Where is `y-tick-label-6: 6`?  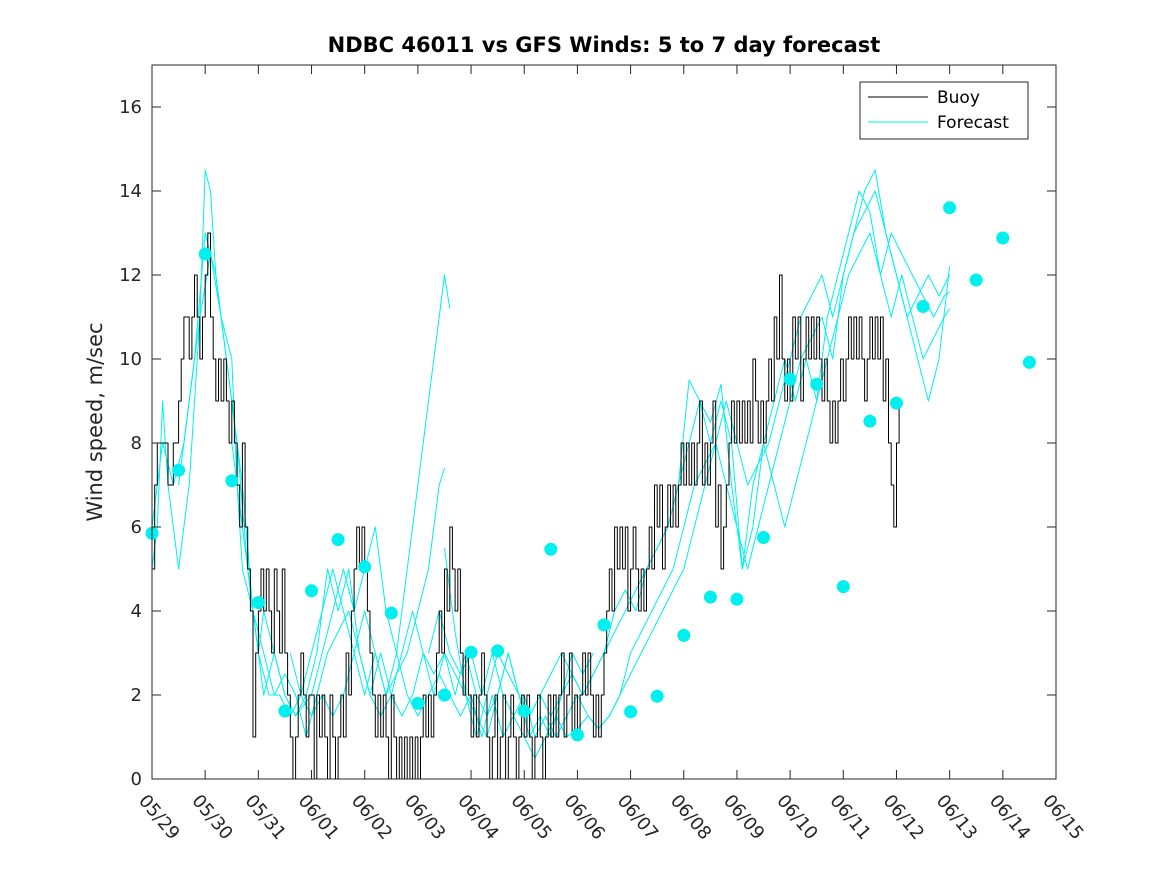
y-tick-label-6: 6 is located at coordinates (136, 527).